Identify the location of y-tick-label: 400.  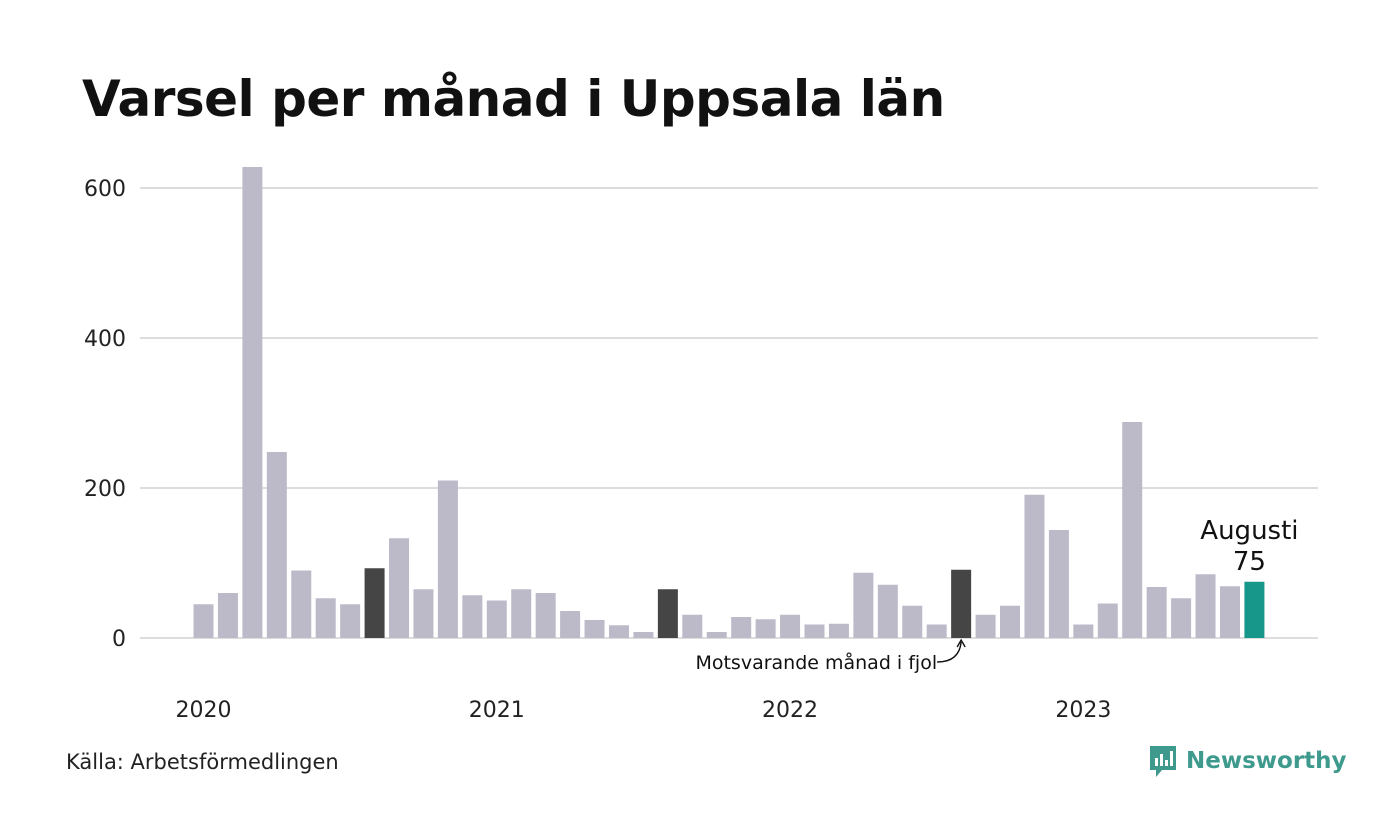
(105, 339).